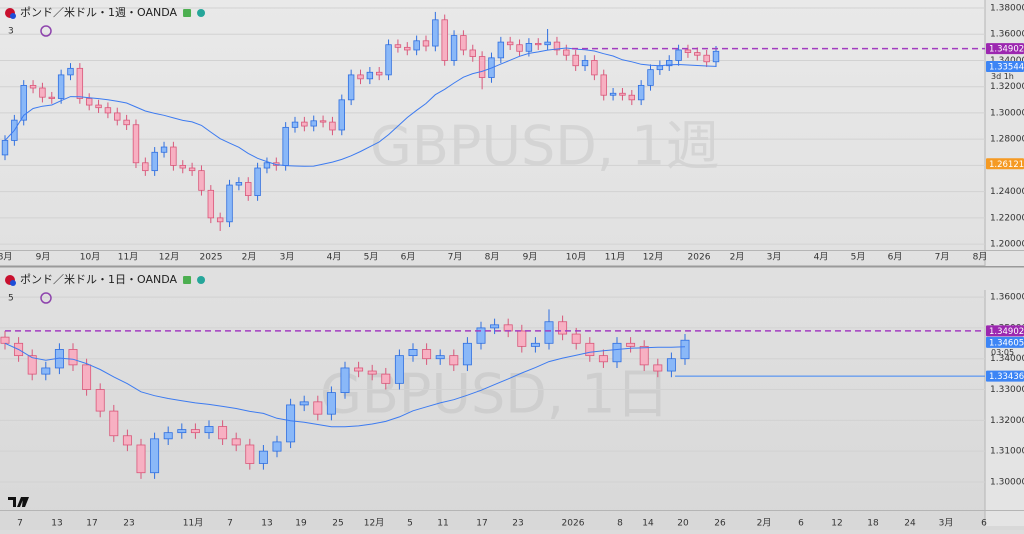 This screenshot has height=534, width=1024. I want to click on symbol-title: ポンド／米ドル・1日・OANDA, so click(98, 279).